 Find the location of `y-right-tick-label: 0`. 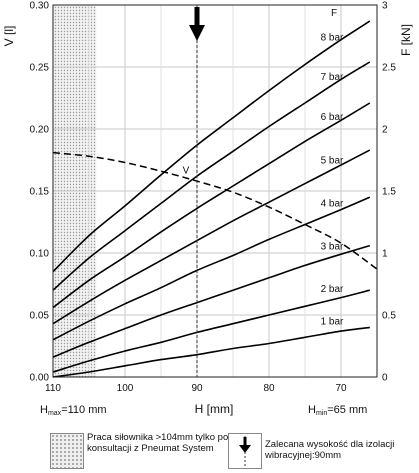

y-right-tick-label: 0 is located at coordinates (385, 378).